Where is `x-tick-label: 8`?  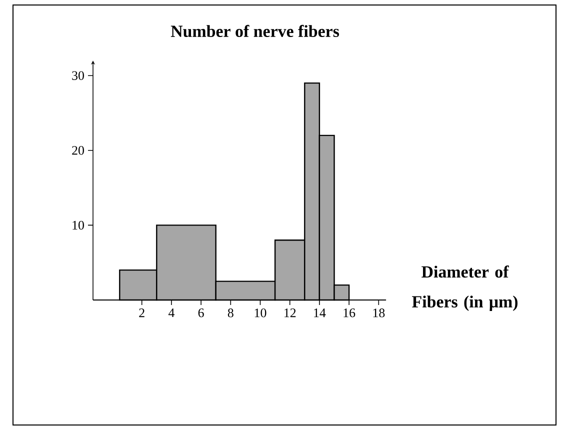
x-tick-label: 8 is located at coordinates (231, 313).